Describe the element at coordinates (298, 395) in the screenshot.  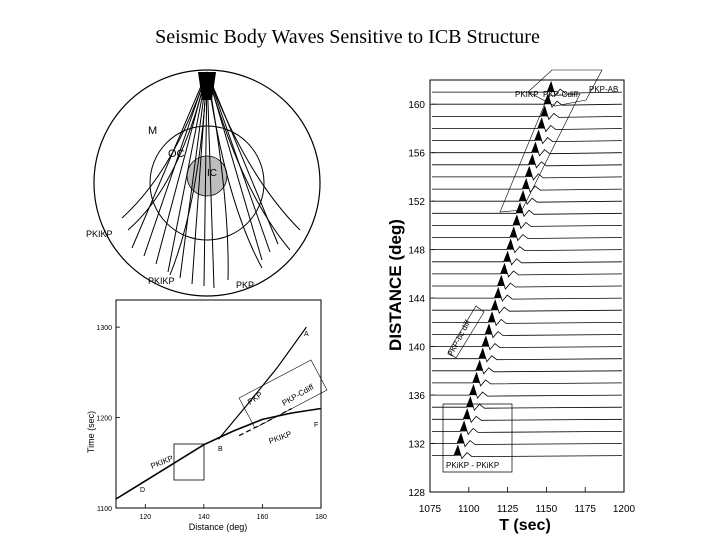
I see `branch-label-pkp-cdiff: PKP-Cdiff` at that location.